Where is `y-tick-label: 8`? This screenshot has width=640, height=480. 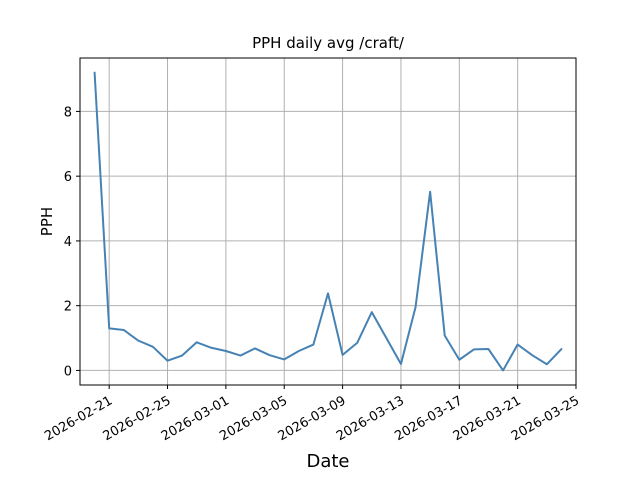
y-tick-label: 8 is located at coordinates (68, 112).